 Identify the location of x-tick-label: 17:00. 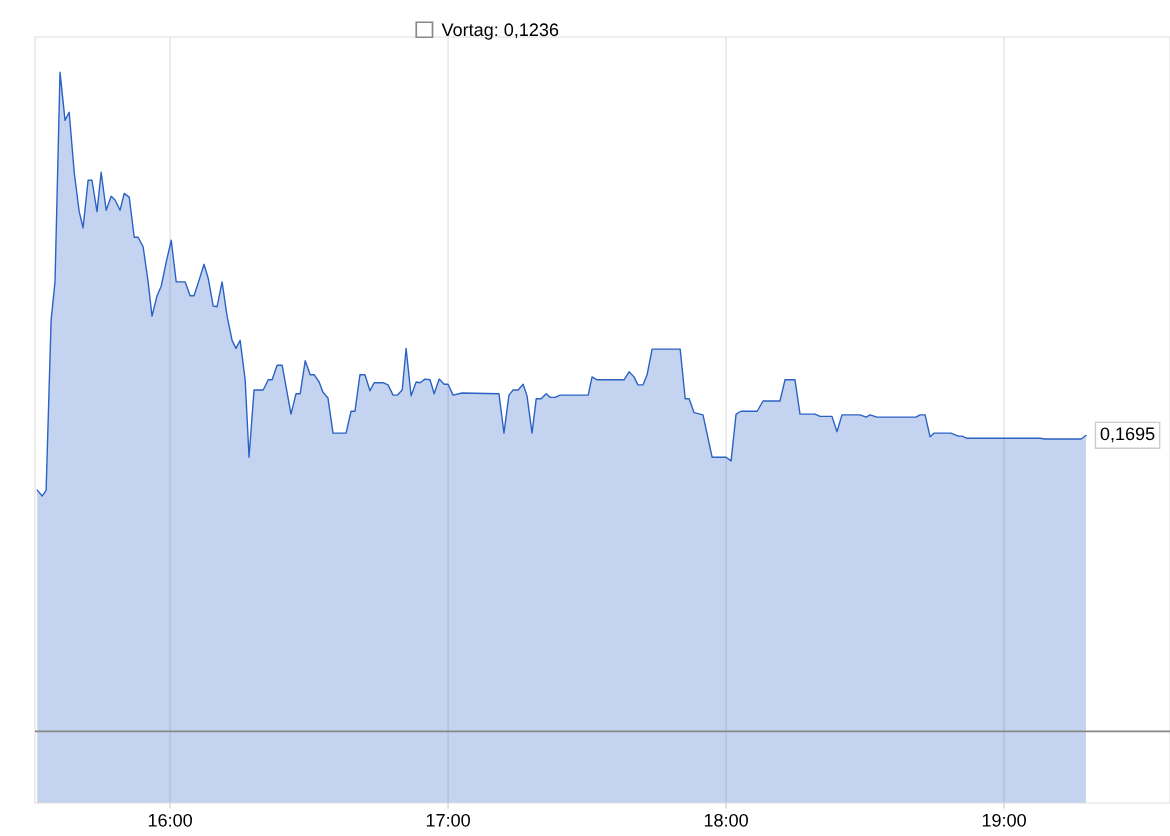
(448, 820).